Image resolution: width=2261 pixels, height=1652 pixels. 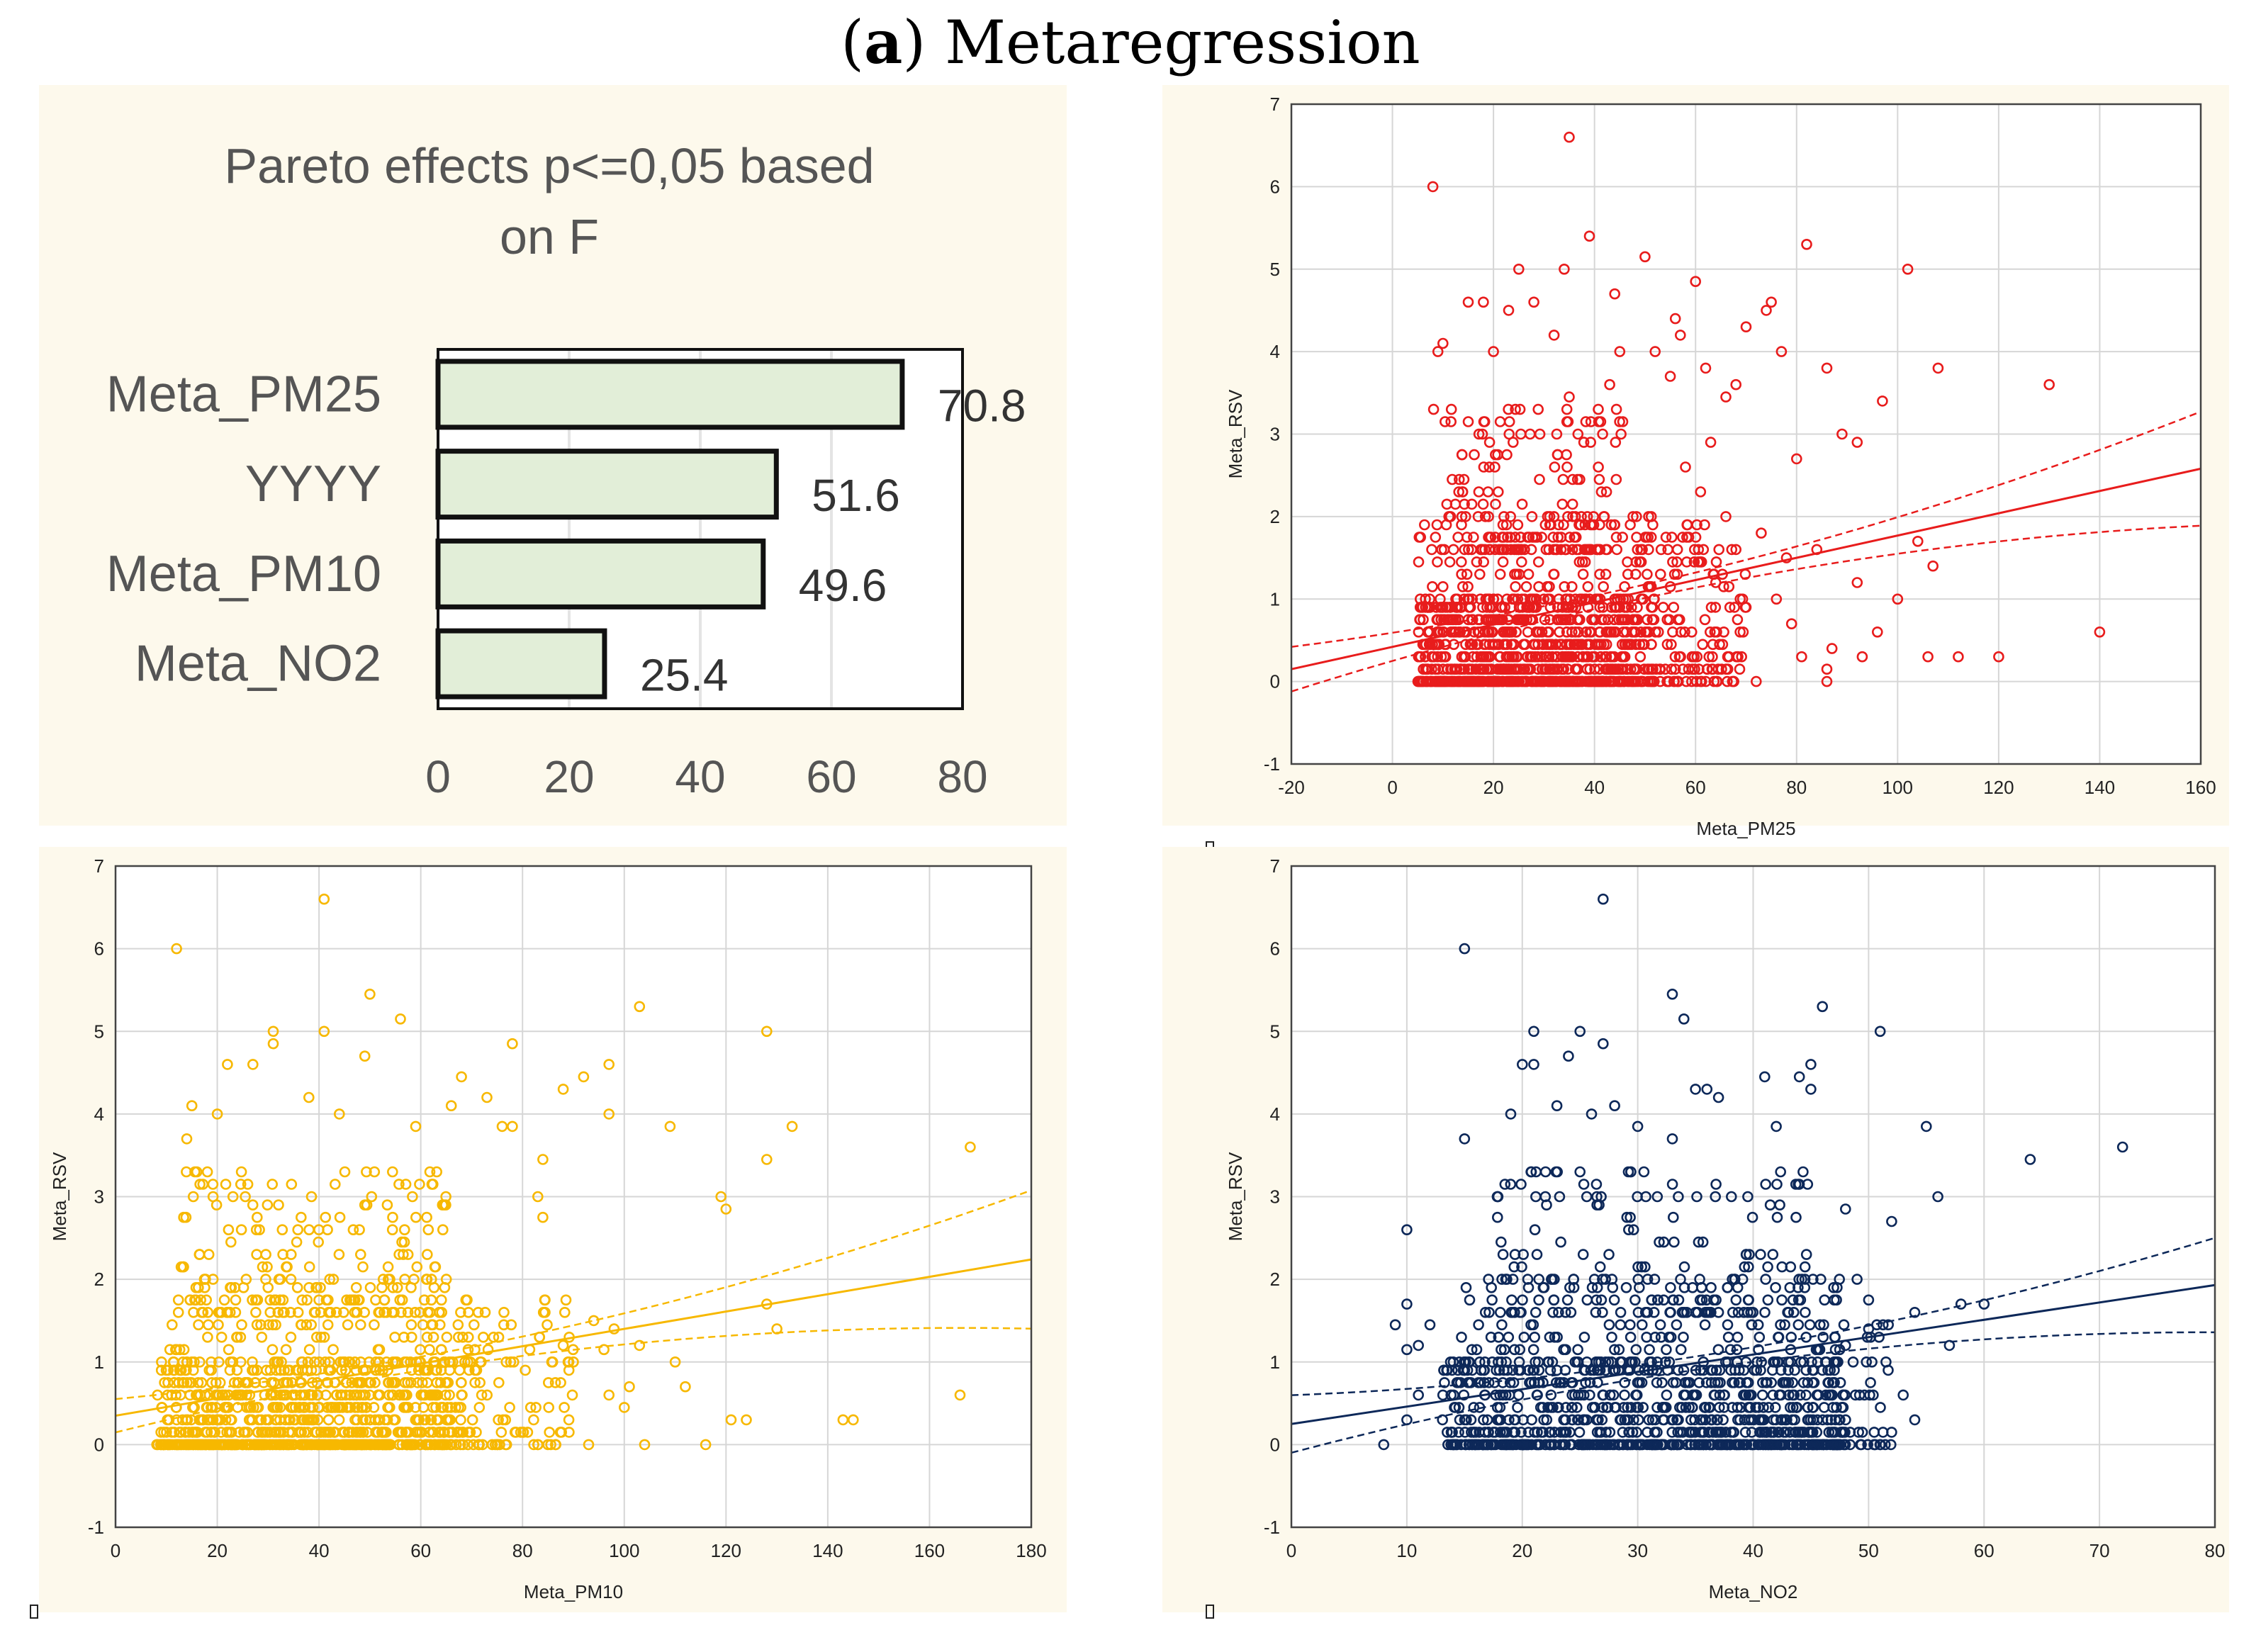 I want to click on x-axis-label: Meta_NO2, so click(x=1753, y=1591).